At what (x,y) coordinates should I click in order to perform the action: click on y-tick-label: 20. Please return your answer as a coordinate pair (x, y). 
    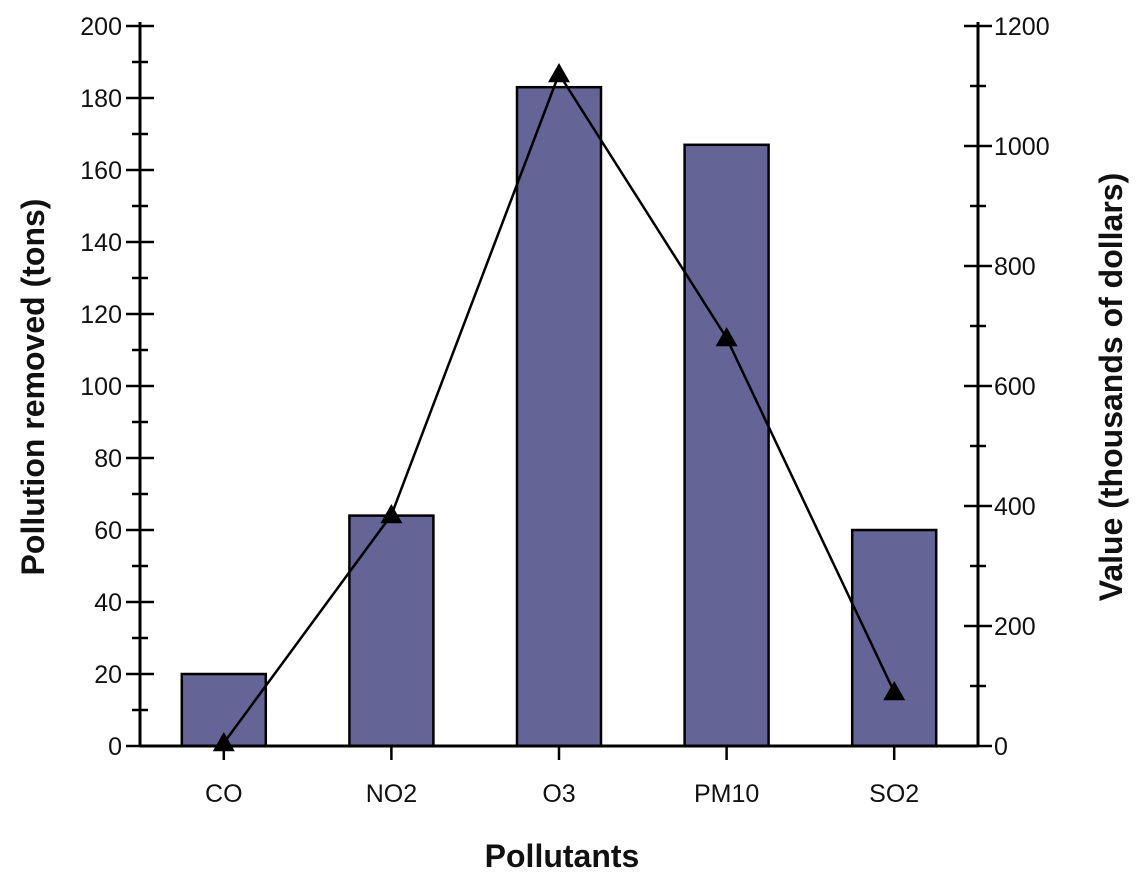
    Looking at the image, I should click on (108, 675).